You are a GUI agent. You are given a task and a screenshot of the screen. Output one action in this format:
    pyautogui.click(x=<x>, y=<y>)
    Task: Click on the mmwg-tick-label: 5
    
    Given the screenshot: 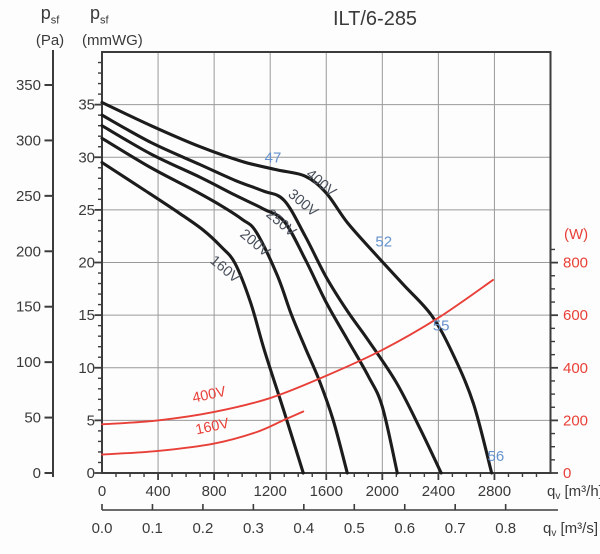 What is the action you would take?
    pyautogui.click(x=91, y=420)
    